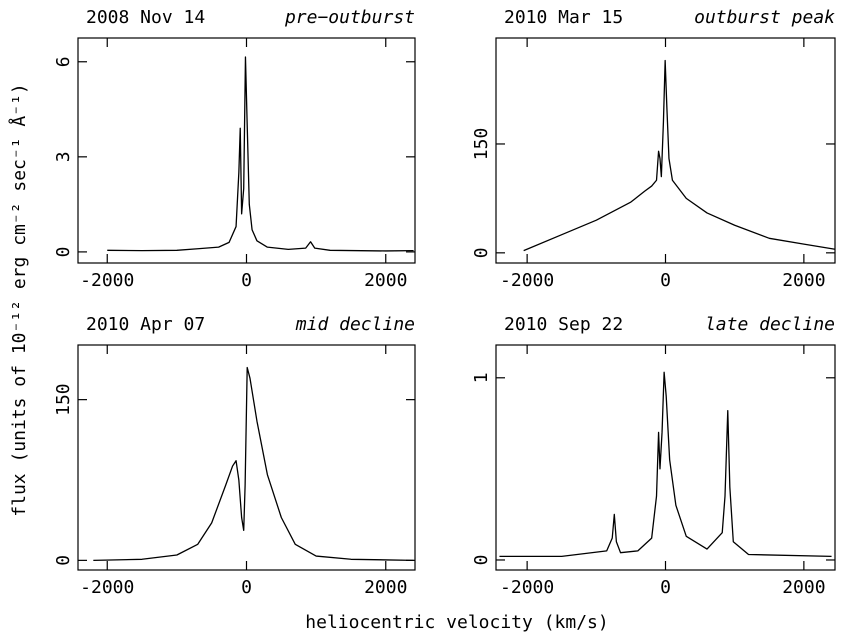  I want to click on panel-subtitle: pre−outburst, so click(349, 17).